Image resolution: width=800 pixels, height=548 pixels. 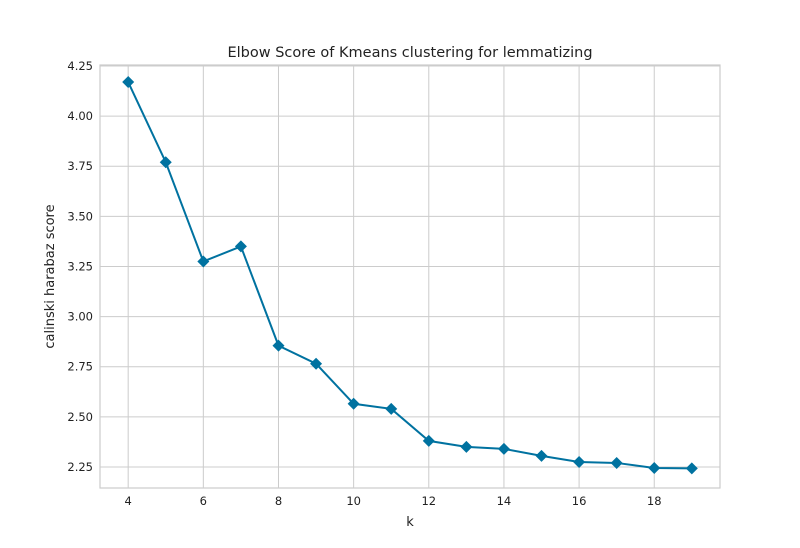 What do you see at coordinates (428, 501) in the screenshot?
I see `x-tick-label: 12` at bounding box center [428, 501].